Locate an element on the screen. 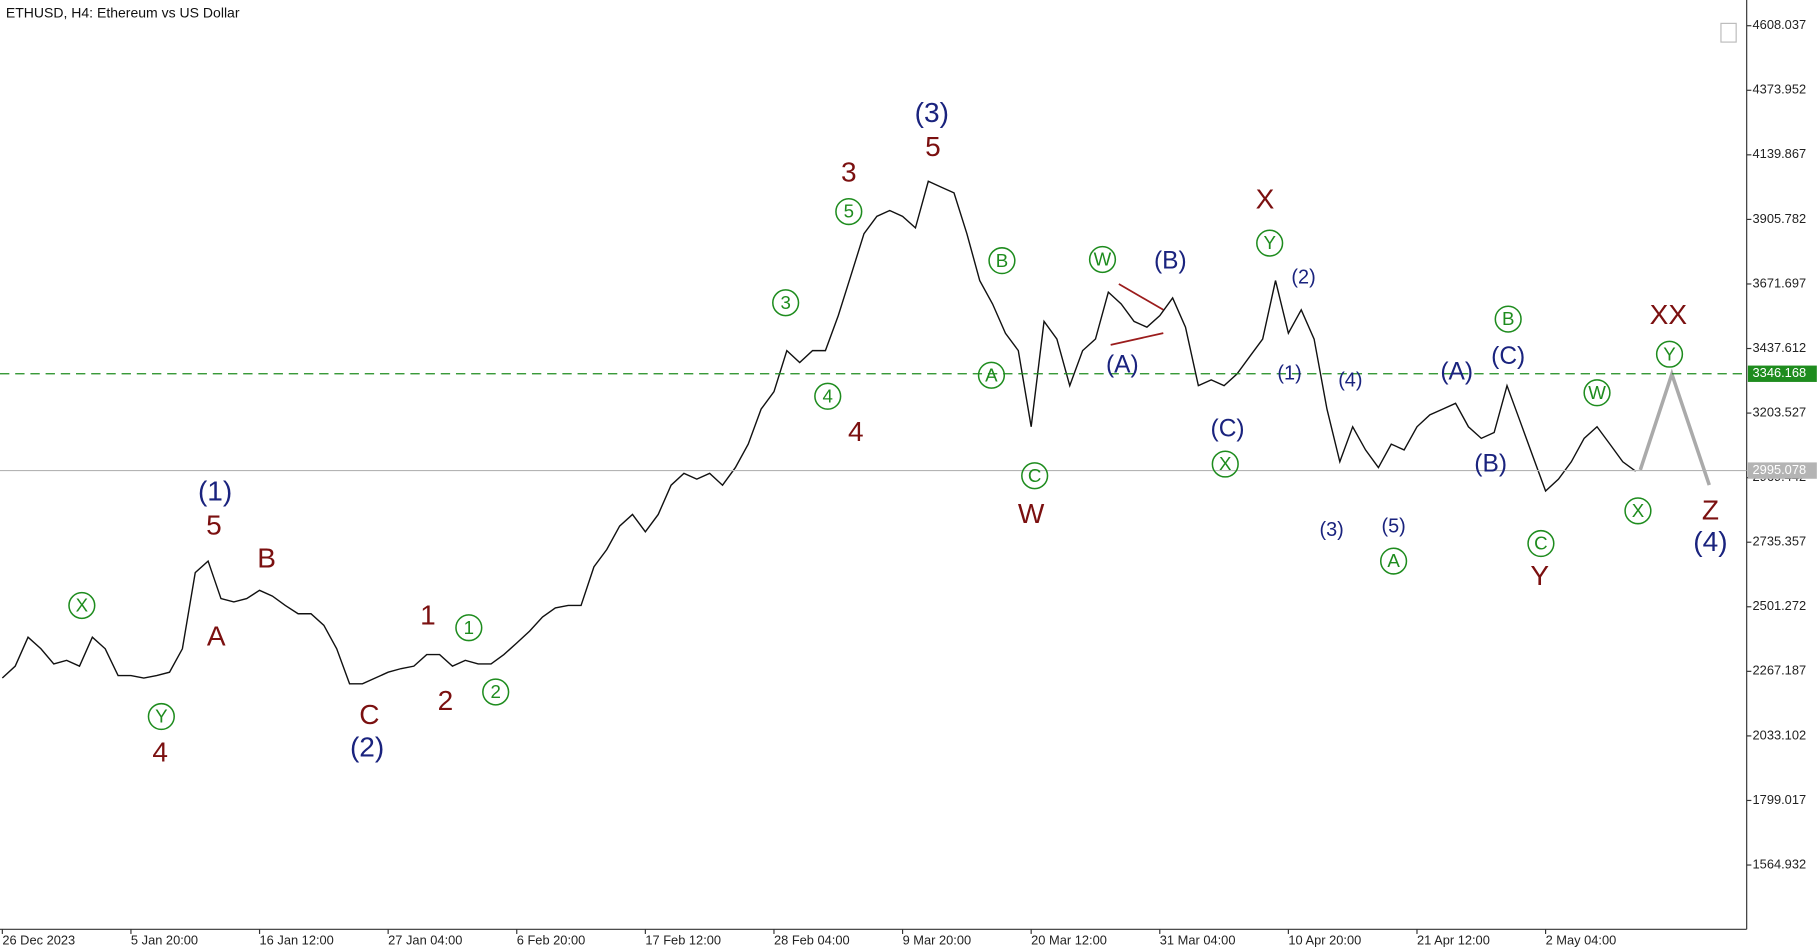 The height and width of the screenshot is (948, 1818). trade-icon is located at coordinates (1728, 32).